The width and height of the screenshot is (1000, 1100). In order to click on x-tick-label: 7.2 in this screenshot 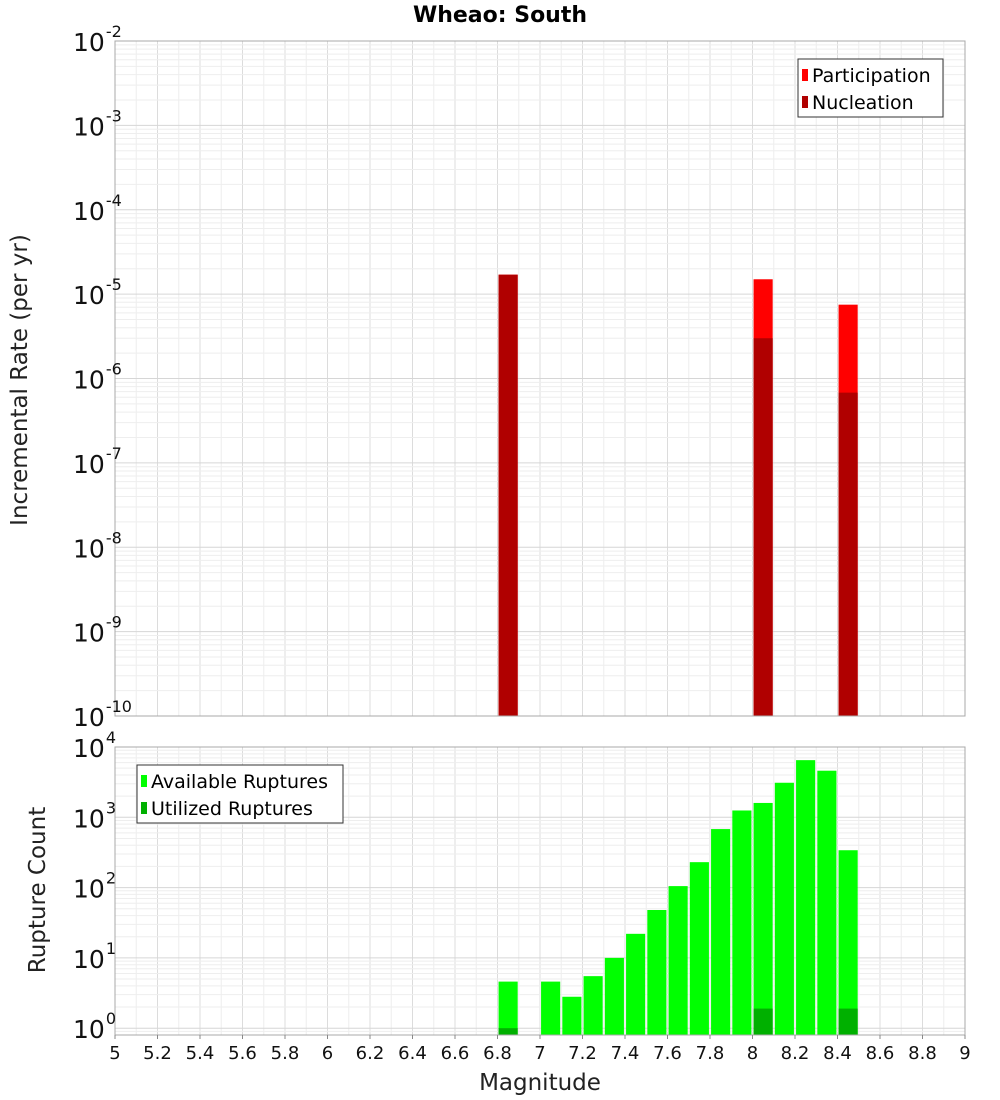, I will do `click(582, 1053)`.